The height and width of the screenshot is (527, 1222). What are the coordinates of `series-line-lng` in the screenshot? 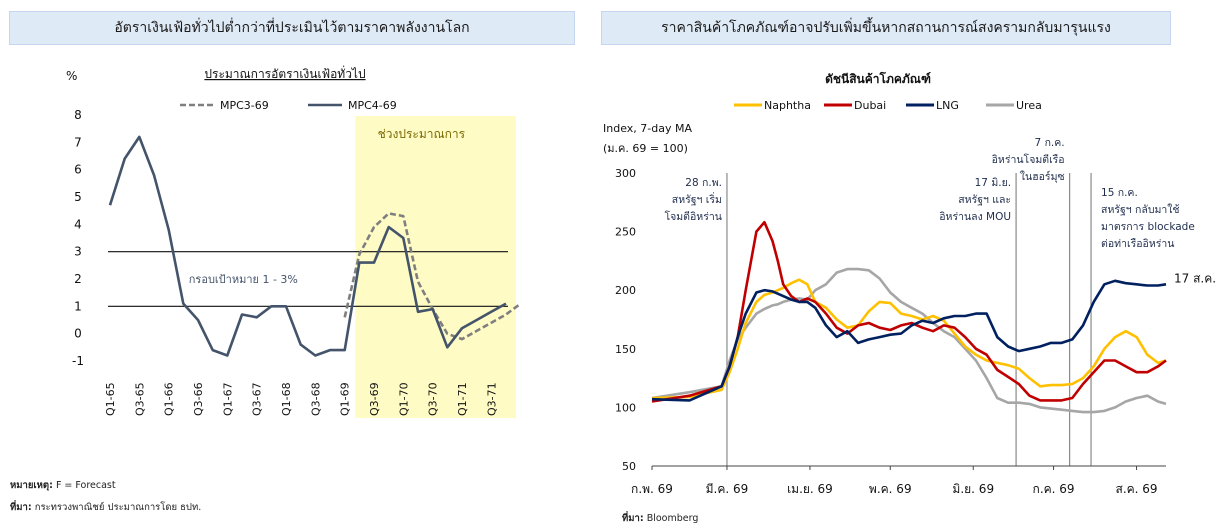 It's located at (909, 340).